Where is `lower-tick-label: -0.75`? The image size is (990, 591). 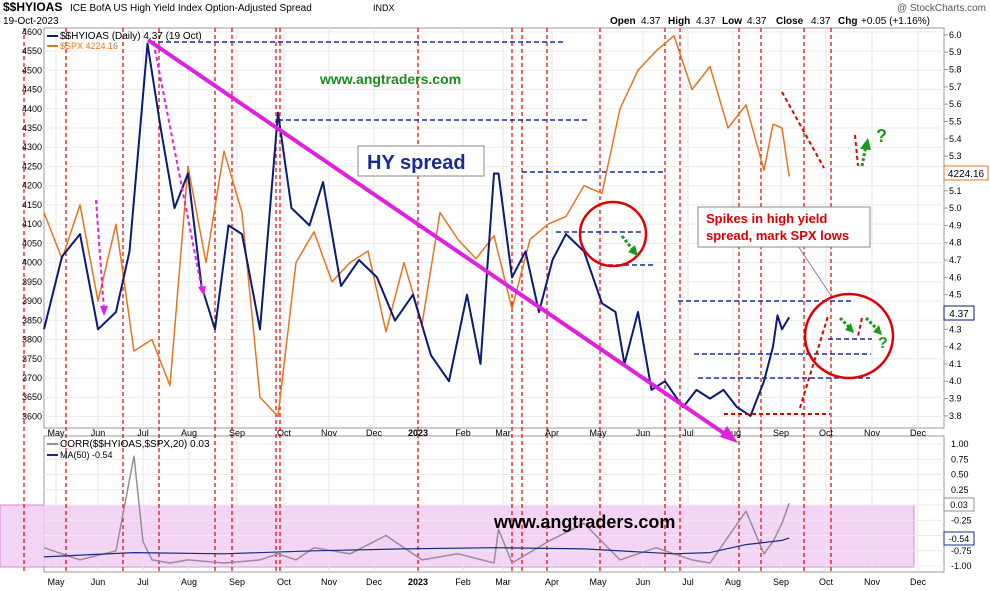
lower-tick-label: -0.75 is located at coordinates (961, 551).